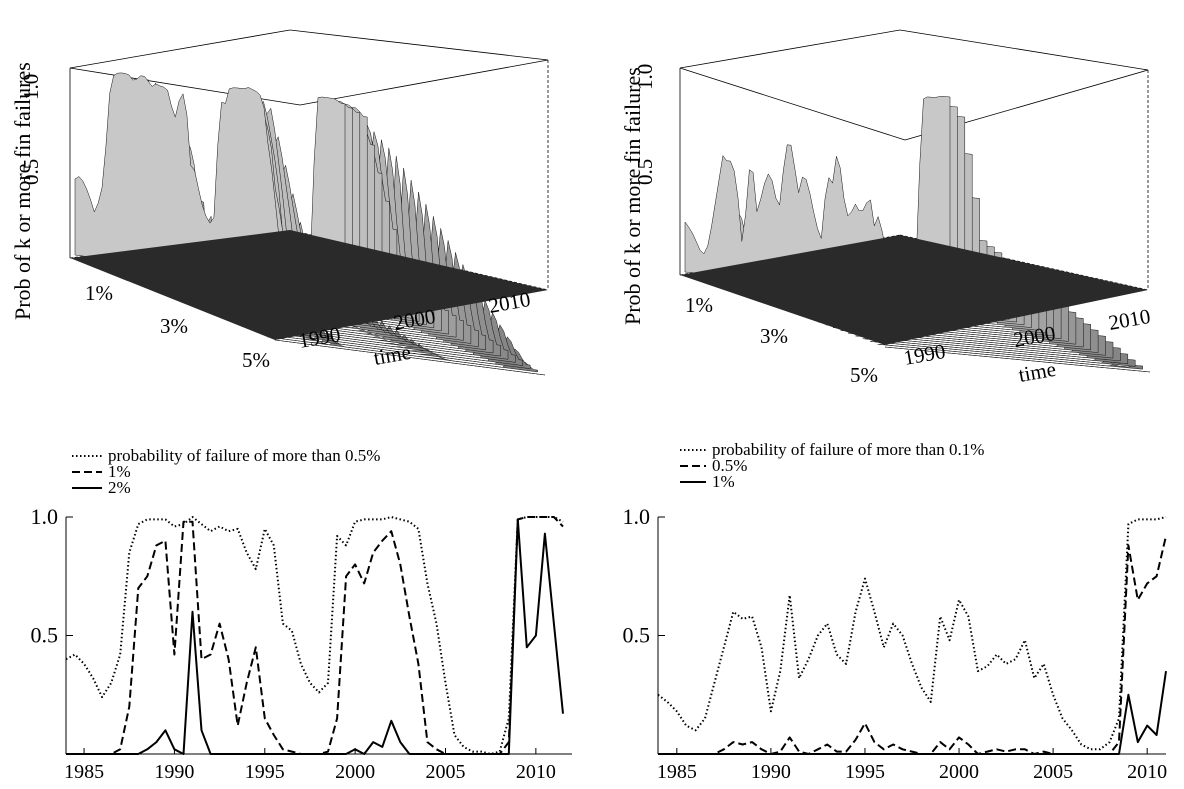 This screenshot has height=789, width=1184. Describe the element at coordinates (632, 196) in the screenshot. I see `tr-zlabel: Prob of k or more fin failures` at that location.